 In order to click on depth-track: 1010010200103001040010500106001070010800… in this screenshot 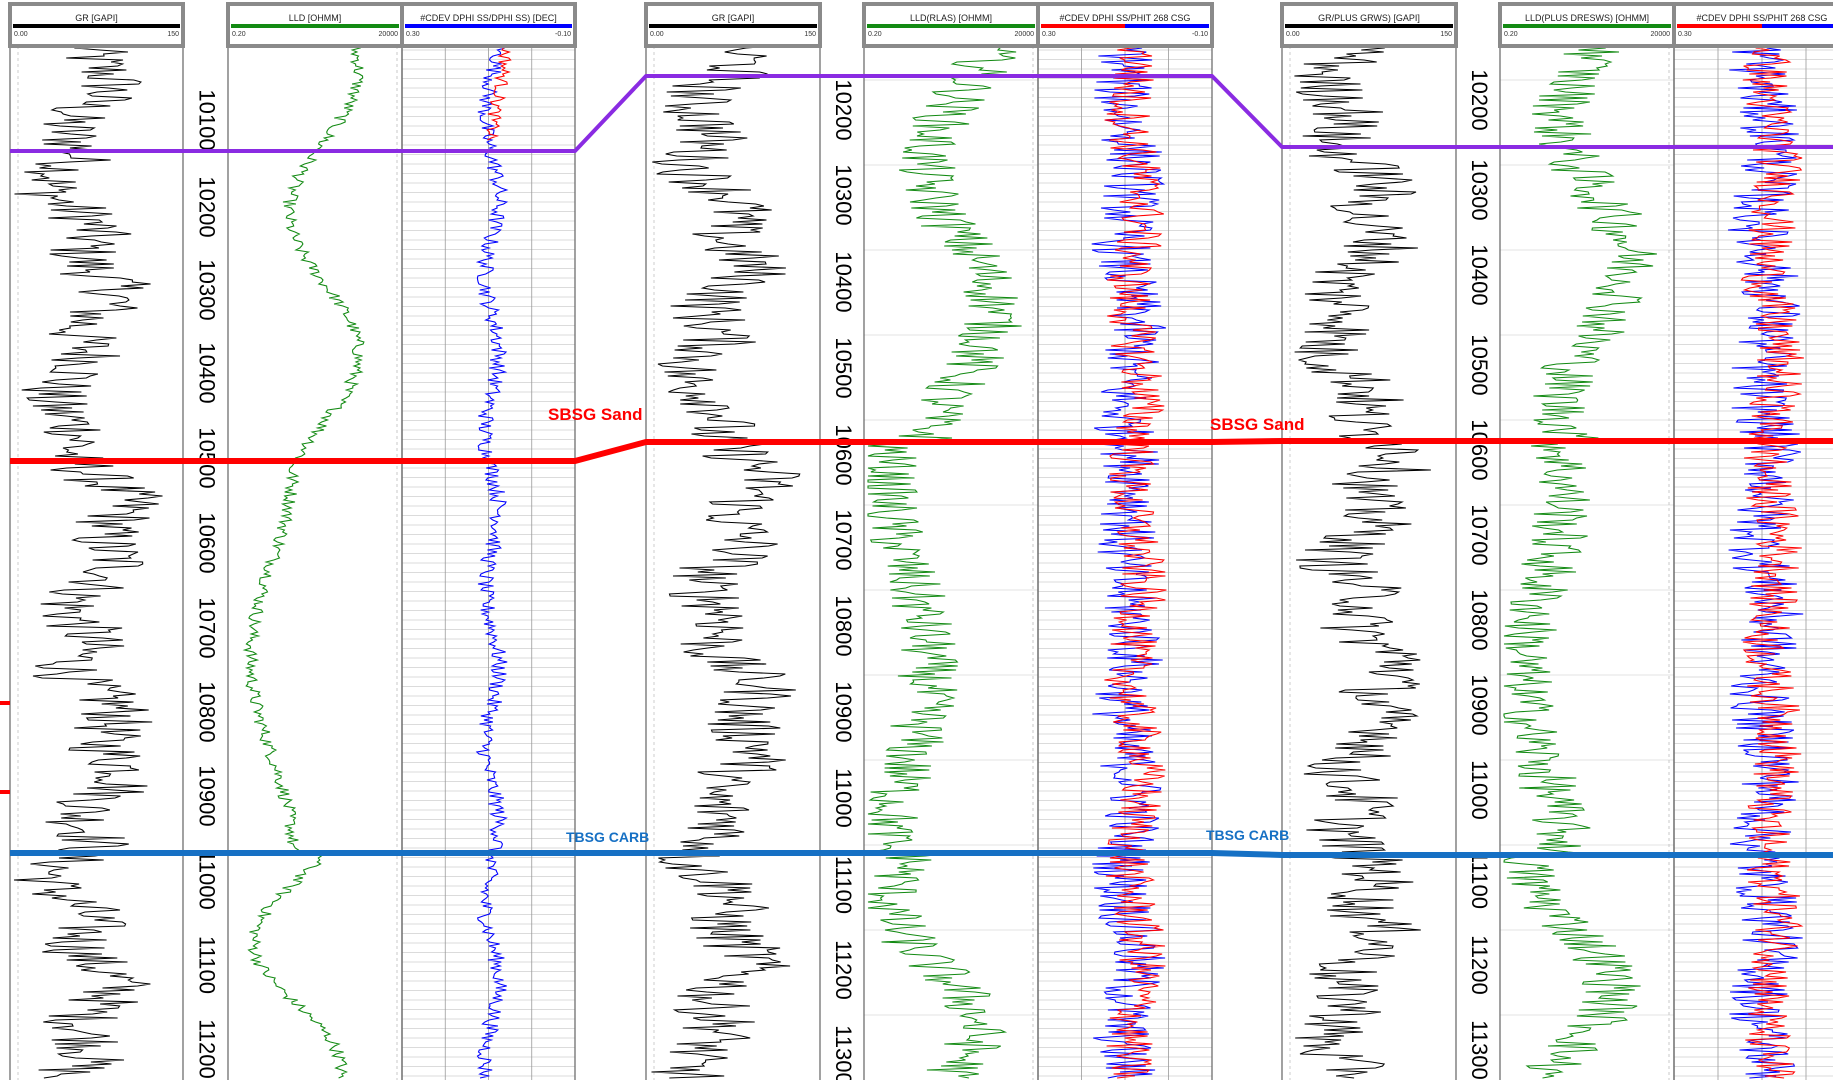, I will do `click(207, 583)`.